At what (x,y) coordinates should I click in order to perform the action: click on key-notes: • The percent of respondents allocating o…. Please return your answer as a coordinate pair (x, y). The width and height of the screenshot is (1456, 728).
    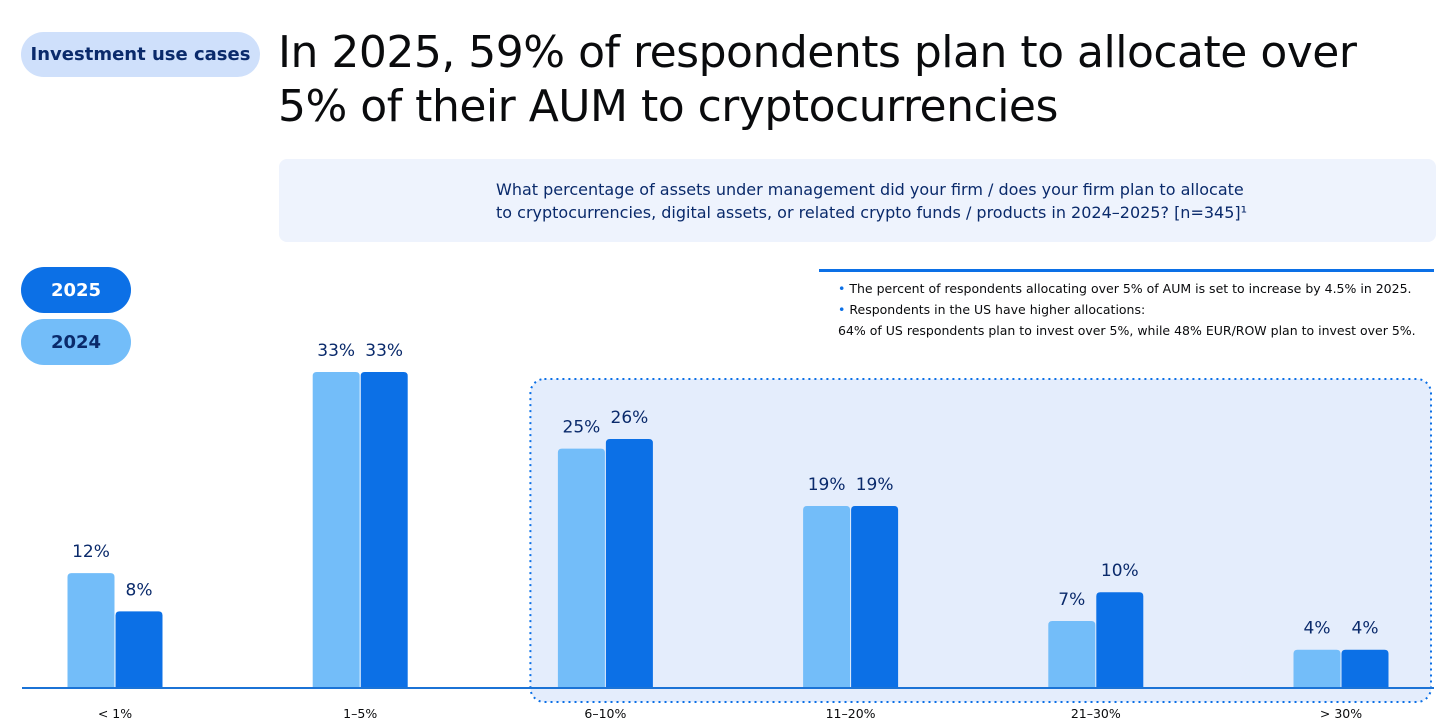
    Looking at the image, I should click on (1126, 305).